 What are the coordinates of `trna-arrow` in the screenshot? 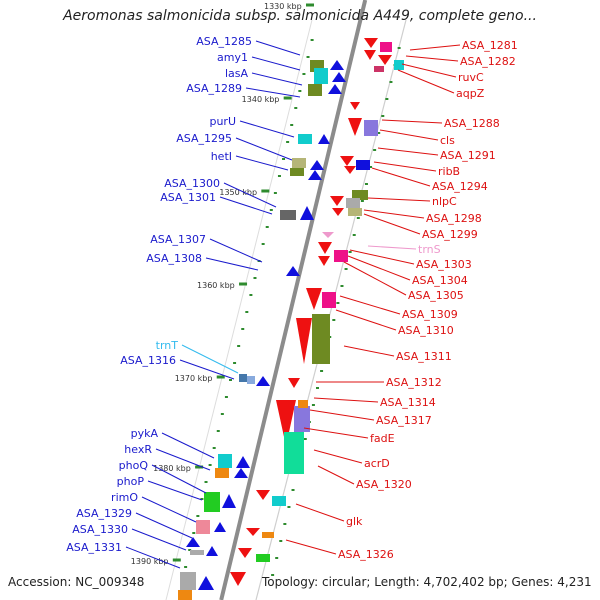 It's located at (328, 235).